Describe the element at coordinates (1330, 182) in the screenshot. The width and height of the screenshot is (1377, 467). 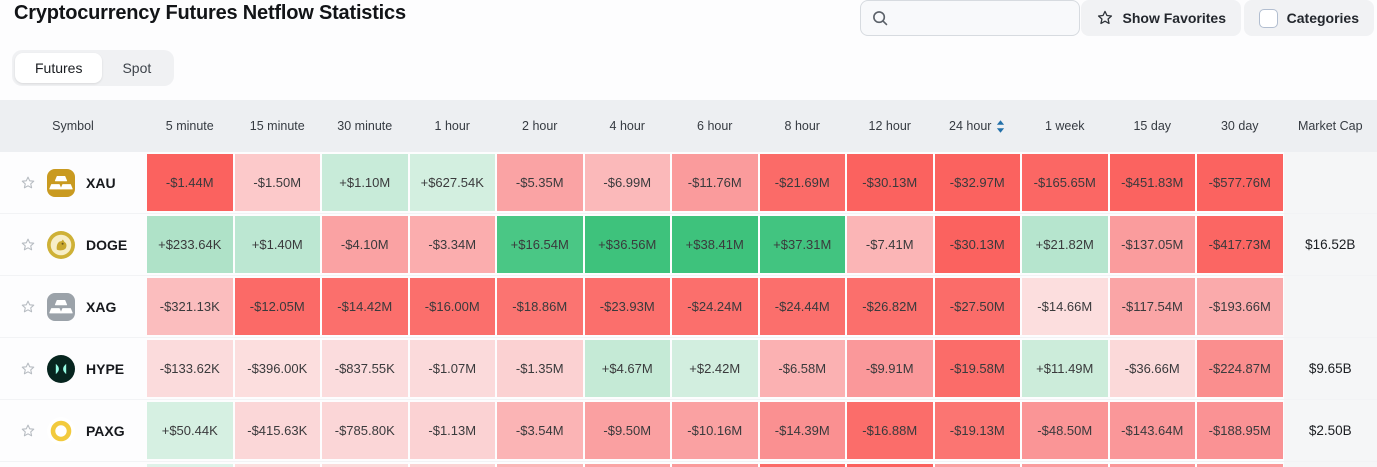
I see `market-cap-cell` at that location.